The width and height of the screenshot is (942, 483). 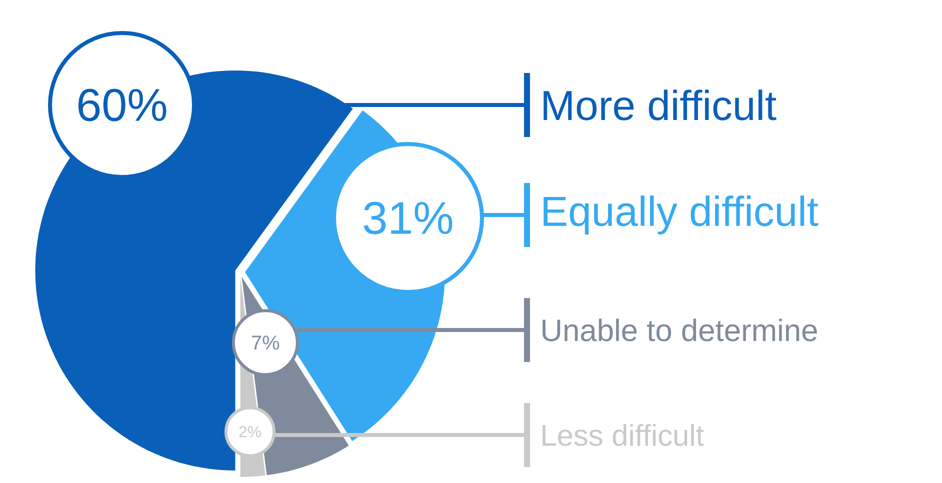 What do you see at coordinates (122, 105) in the screenshot?
I see `data-label: 60%` at bounding box center [122, 105].